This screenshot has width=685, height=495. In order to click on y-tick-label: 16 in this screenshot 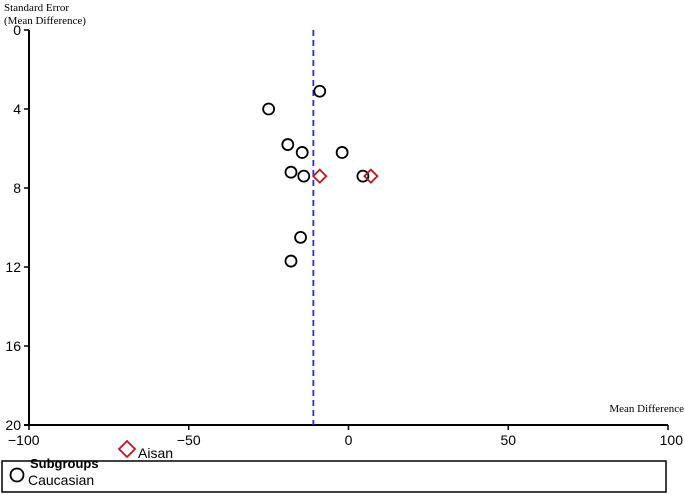, I will do `click(13, 346)`.